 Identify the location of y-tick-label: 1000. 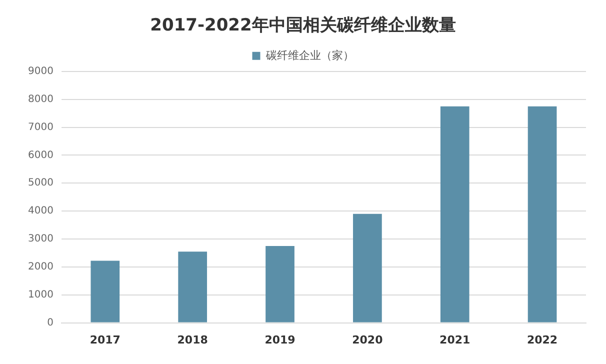
(41, 294).